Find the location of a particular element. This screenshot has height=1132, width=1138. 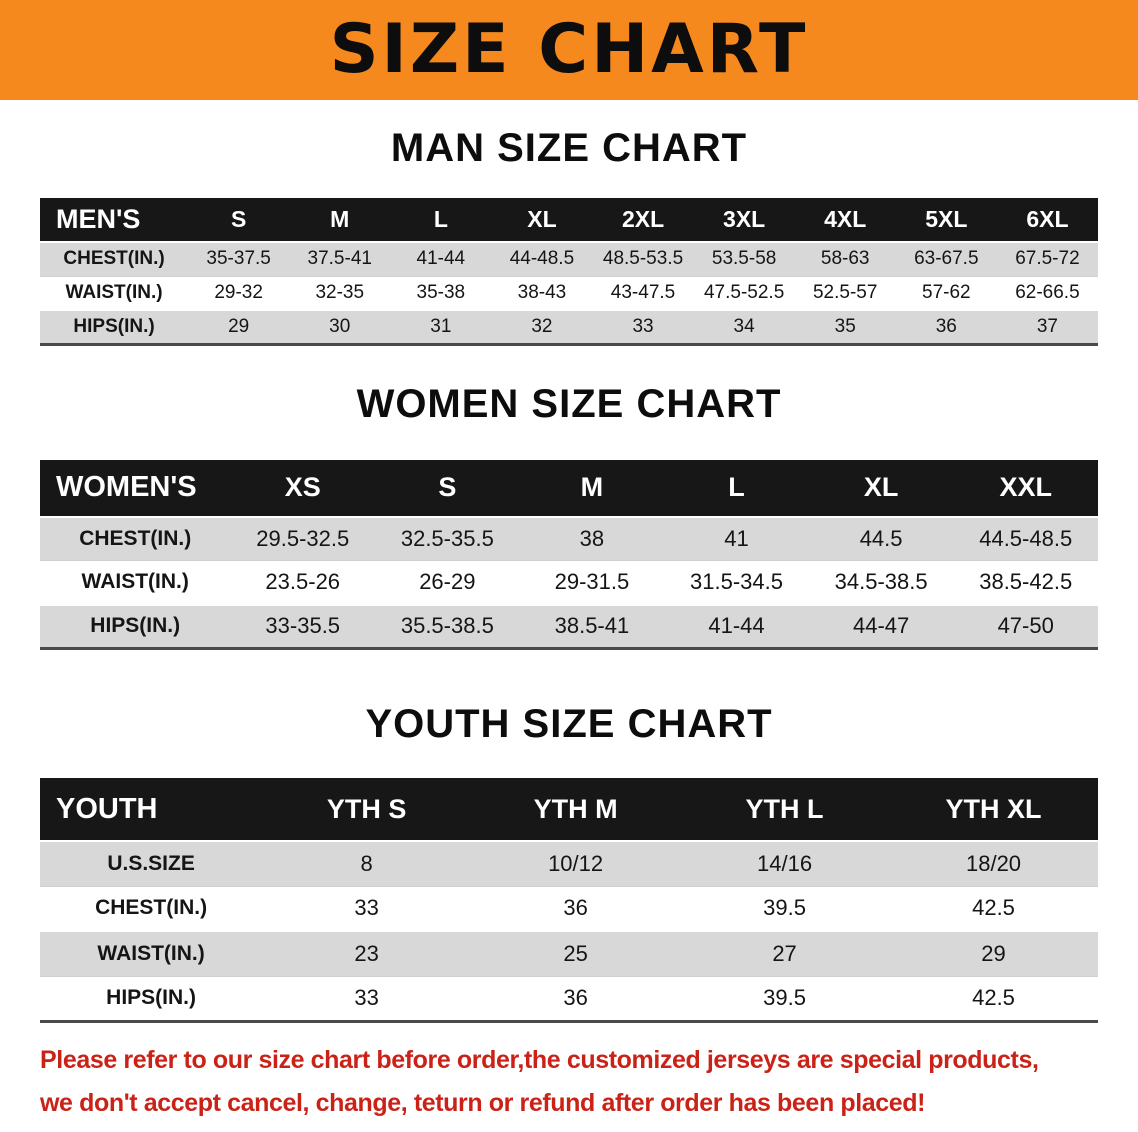

value-cell: 32 is located at coordinates (542, 326).